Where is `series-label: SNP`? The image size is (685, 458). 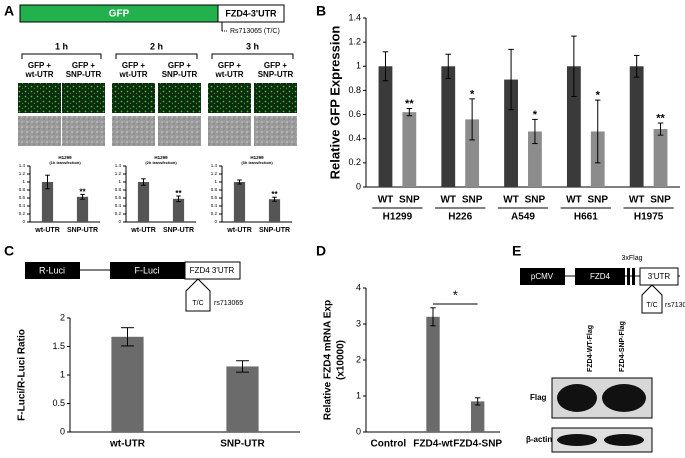
series-label: SNP is located at coordinates (409, 200).